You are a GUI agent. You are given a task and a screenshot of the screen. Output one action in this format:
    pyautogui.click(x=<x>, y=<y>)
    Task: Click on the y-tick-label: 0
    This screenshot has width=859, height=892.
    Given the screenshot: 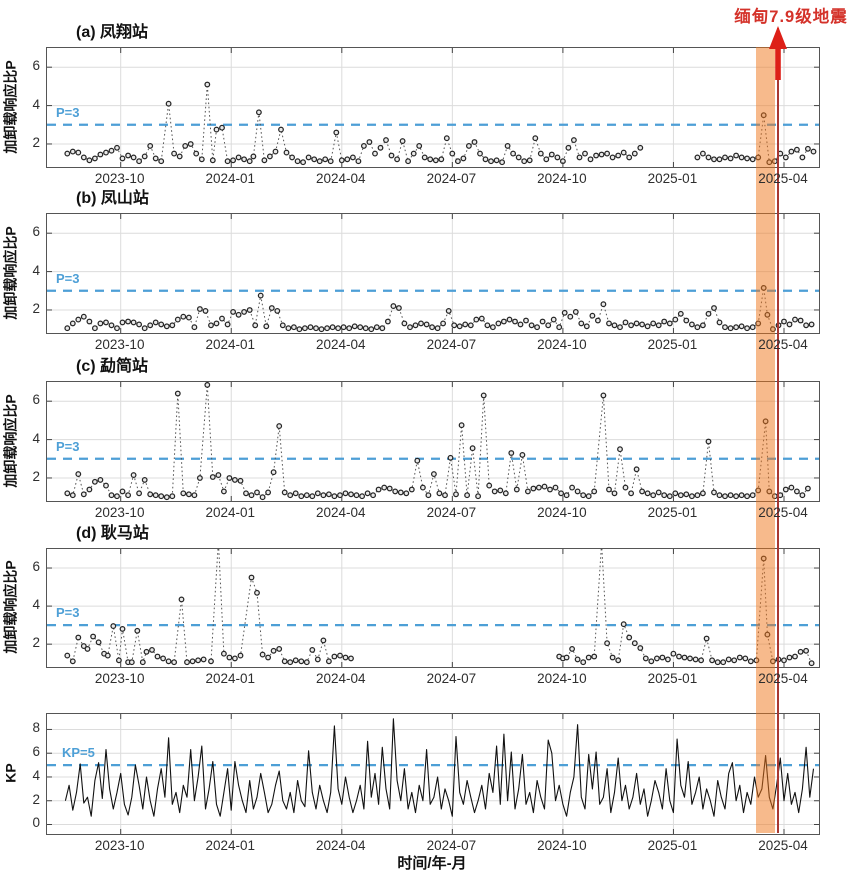 What is the action you would take?
    pyautogui.click(x=36, y=823)
    